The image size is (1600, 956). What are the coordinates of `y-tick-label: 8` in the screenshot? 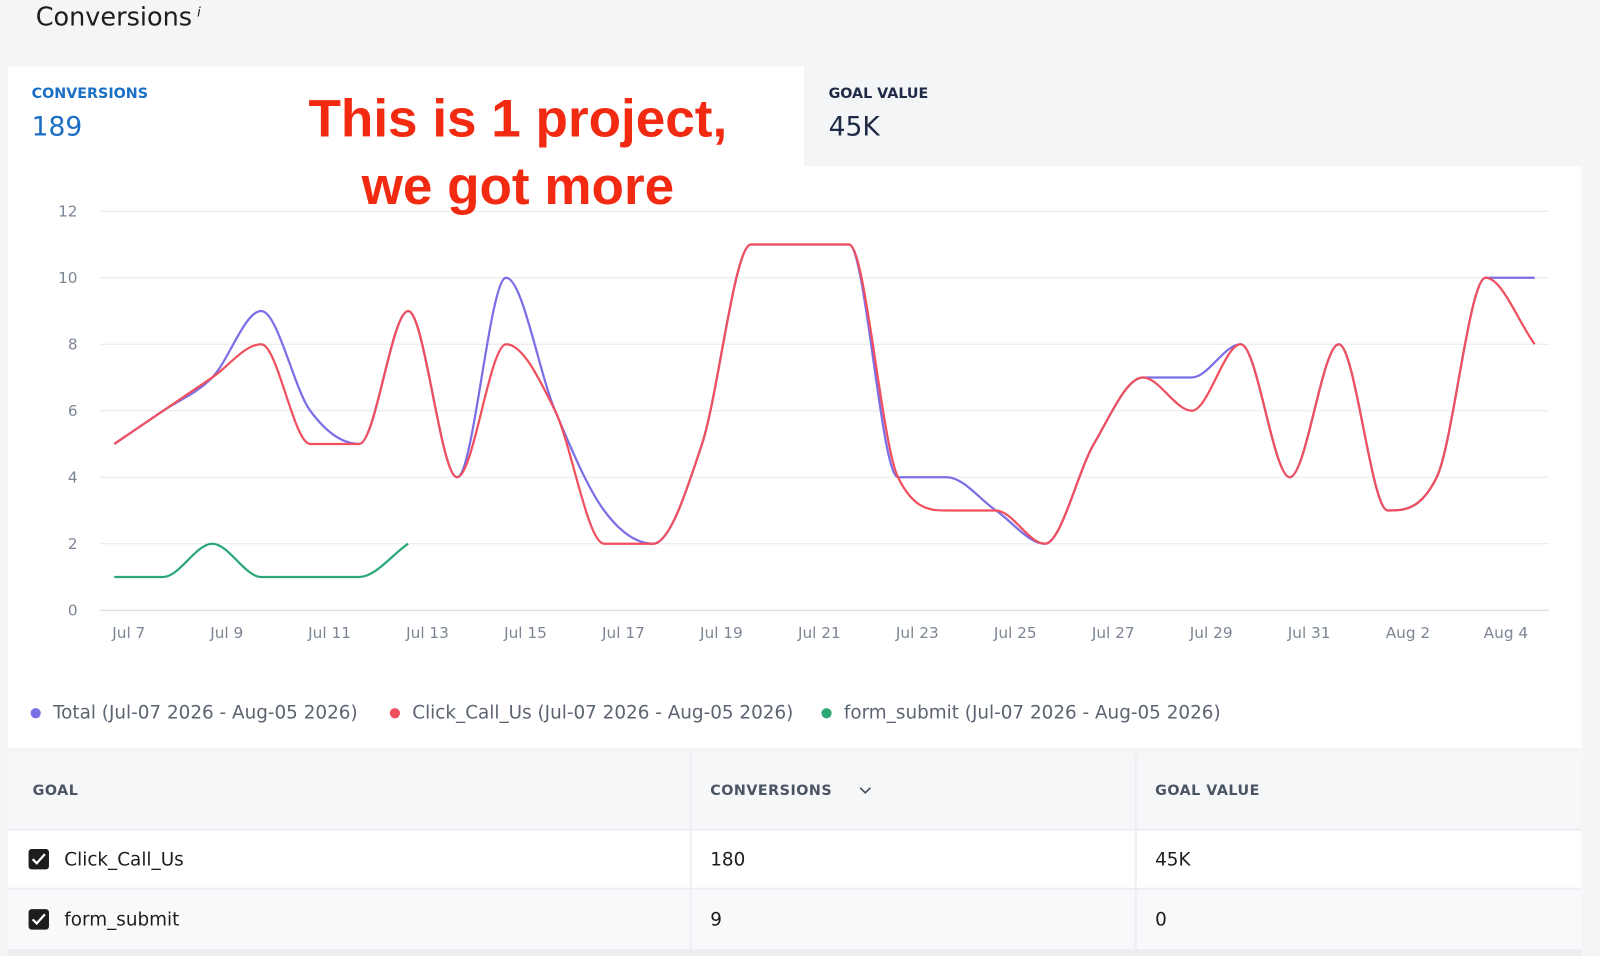 It's located at (73, 344).